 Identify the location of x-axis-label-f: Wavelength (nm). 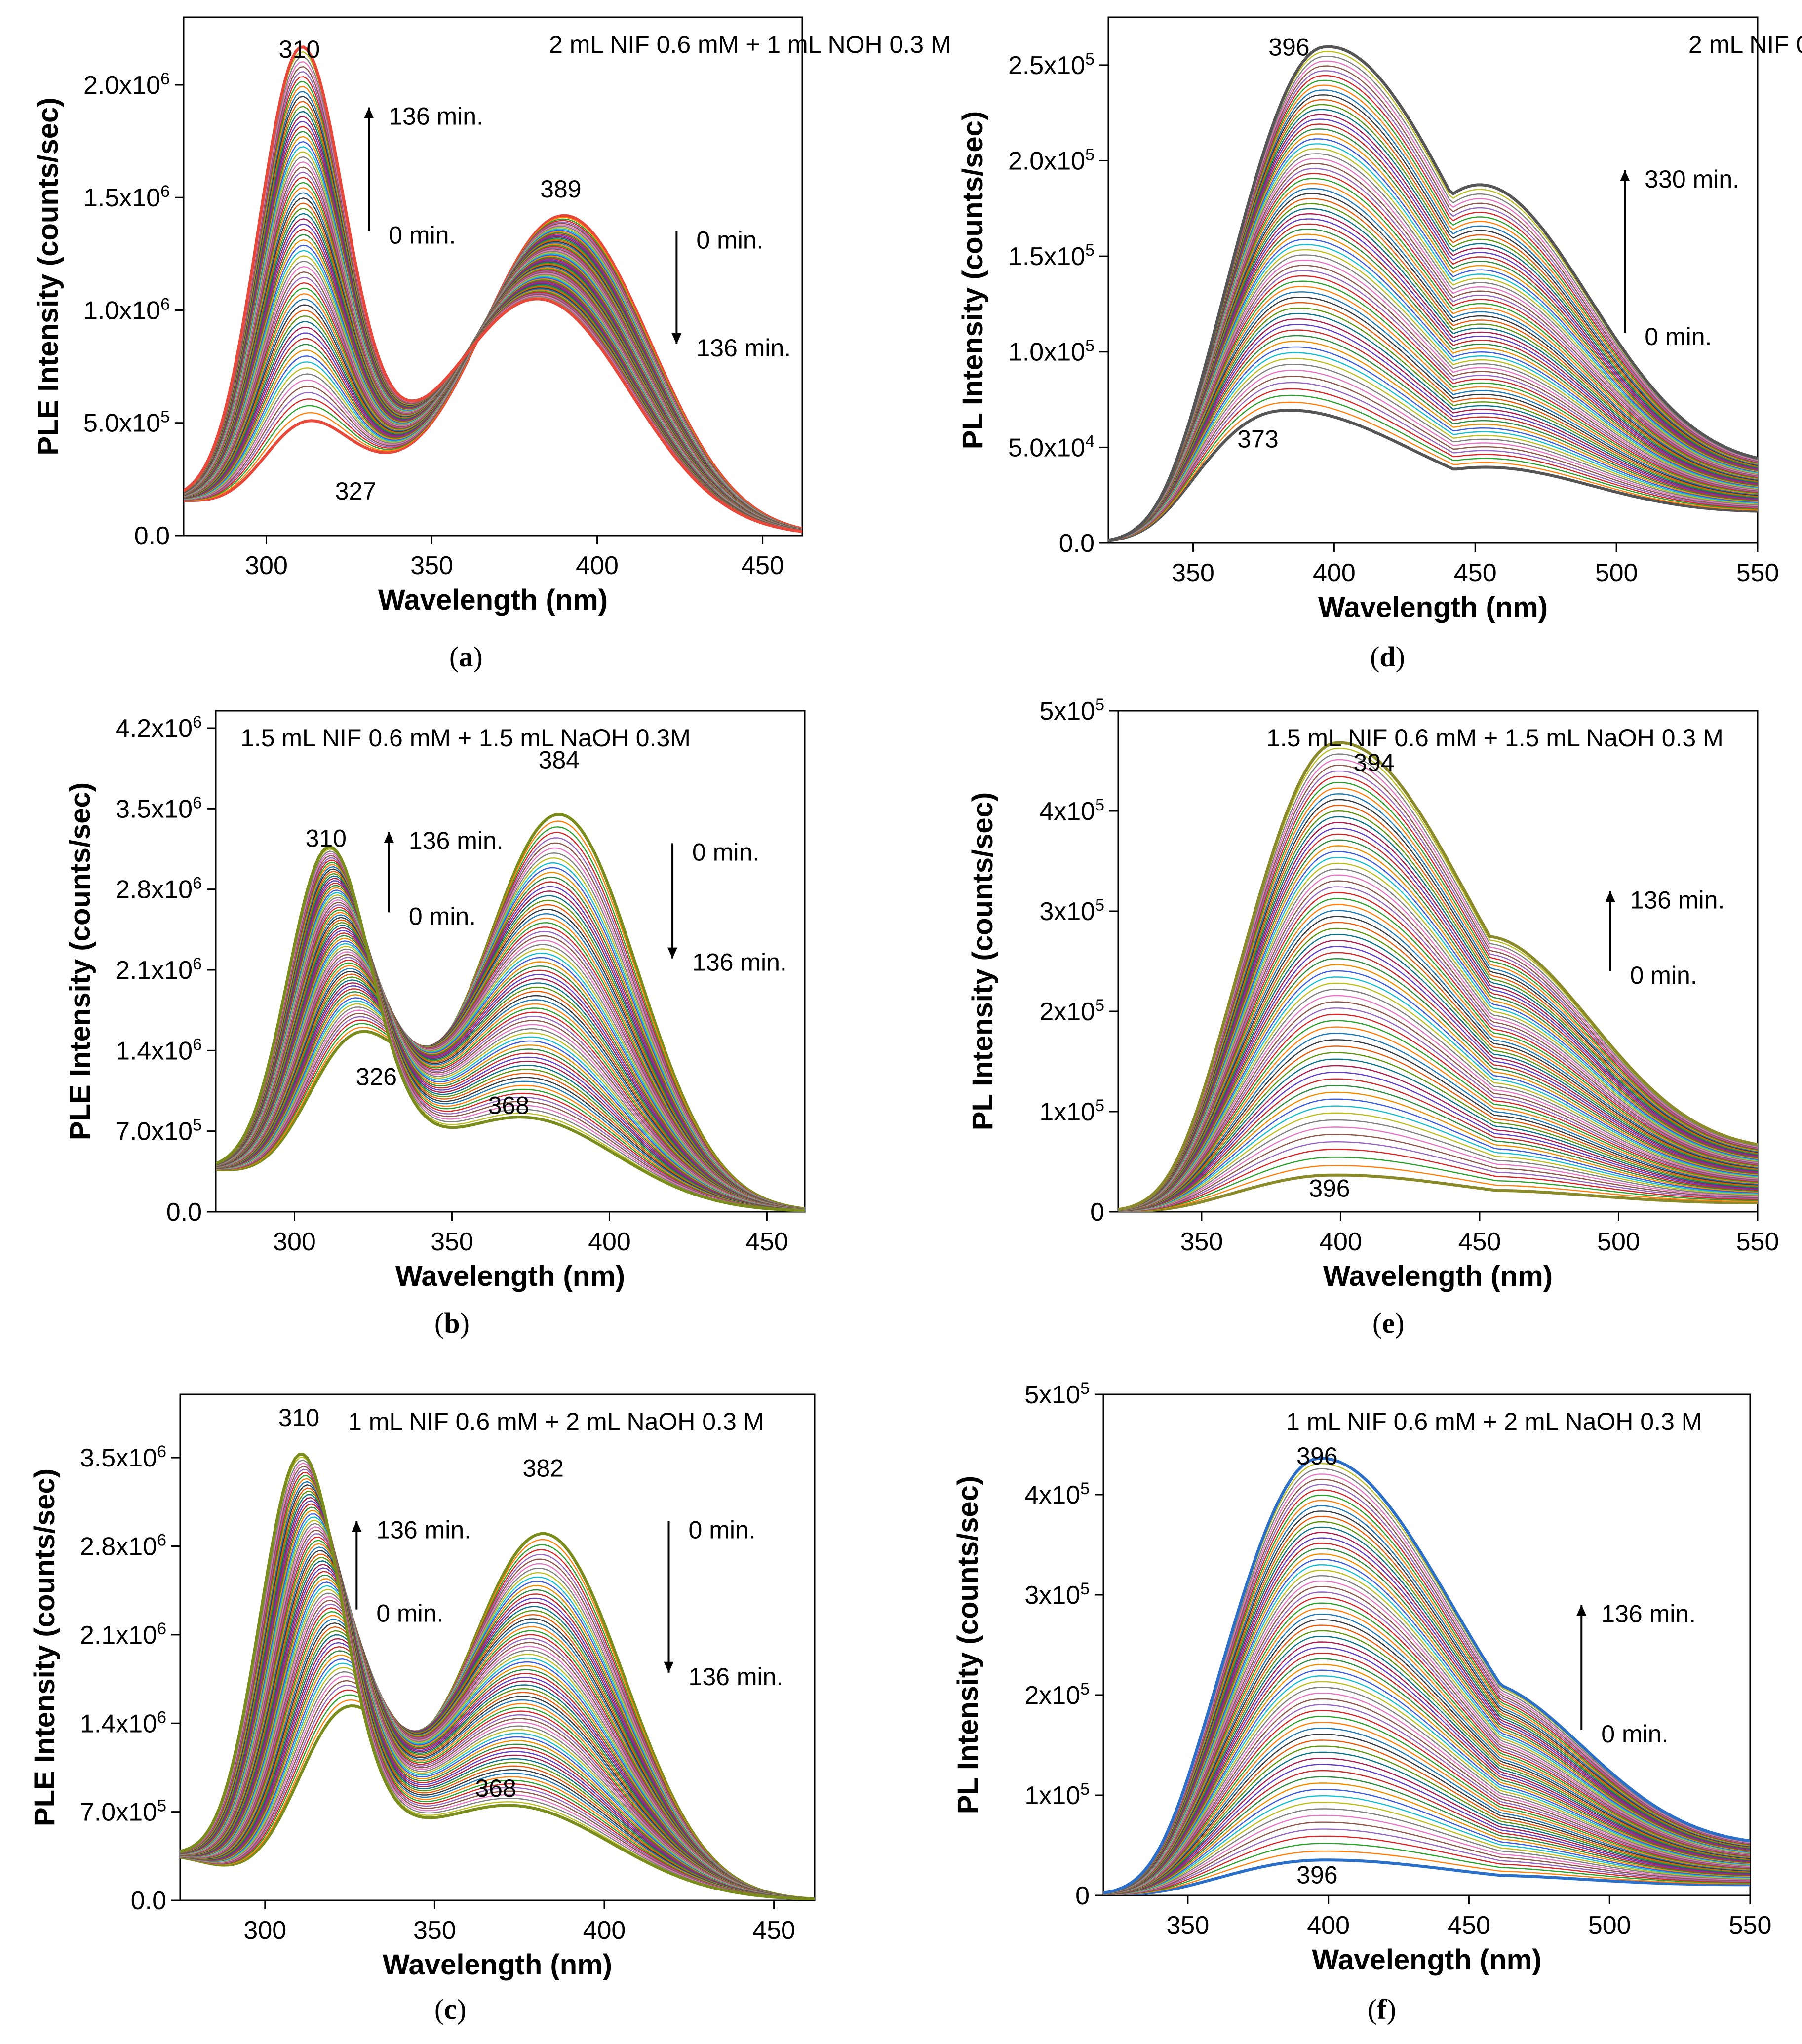
(1426, 1960).